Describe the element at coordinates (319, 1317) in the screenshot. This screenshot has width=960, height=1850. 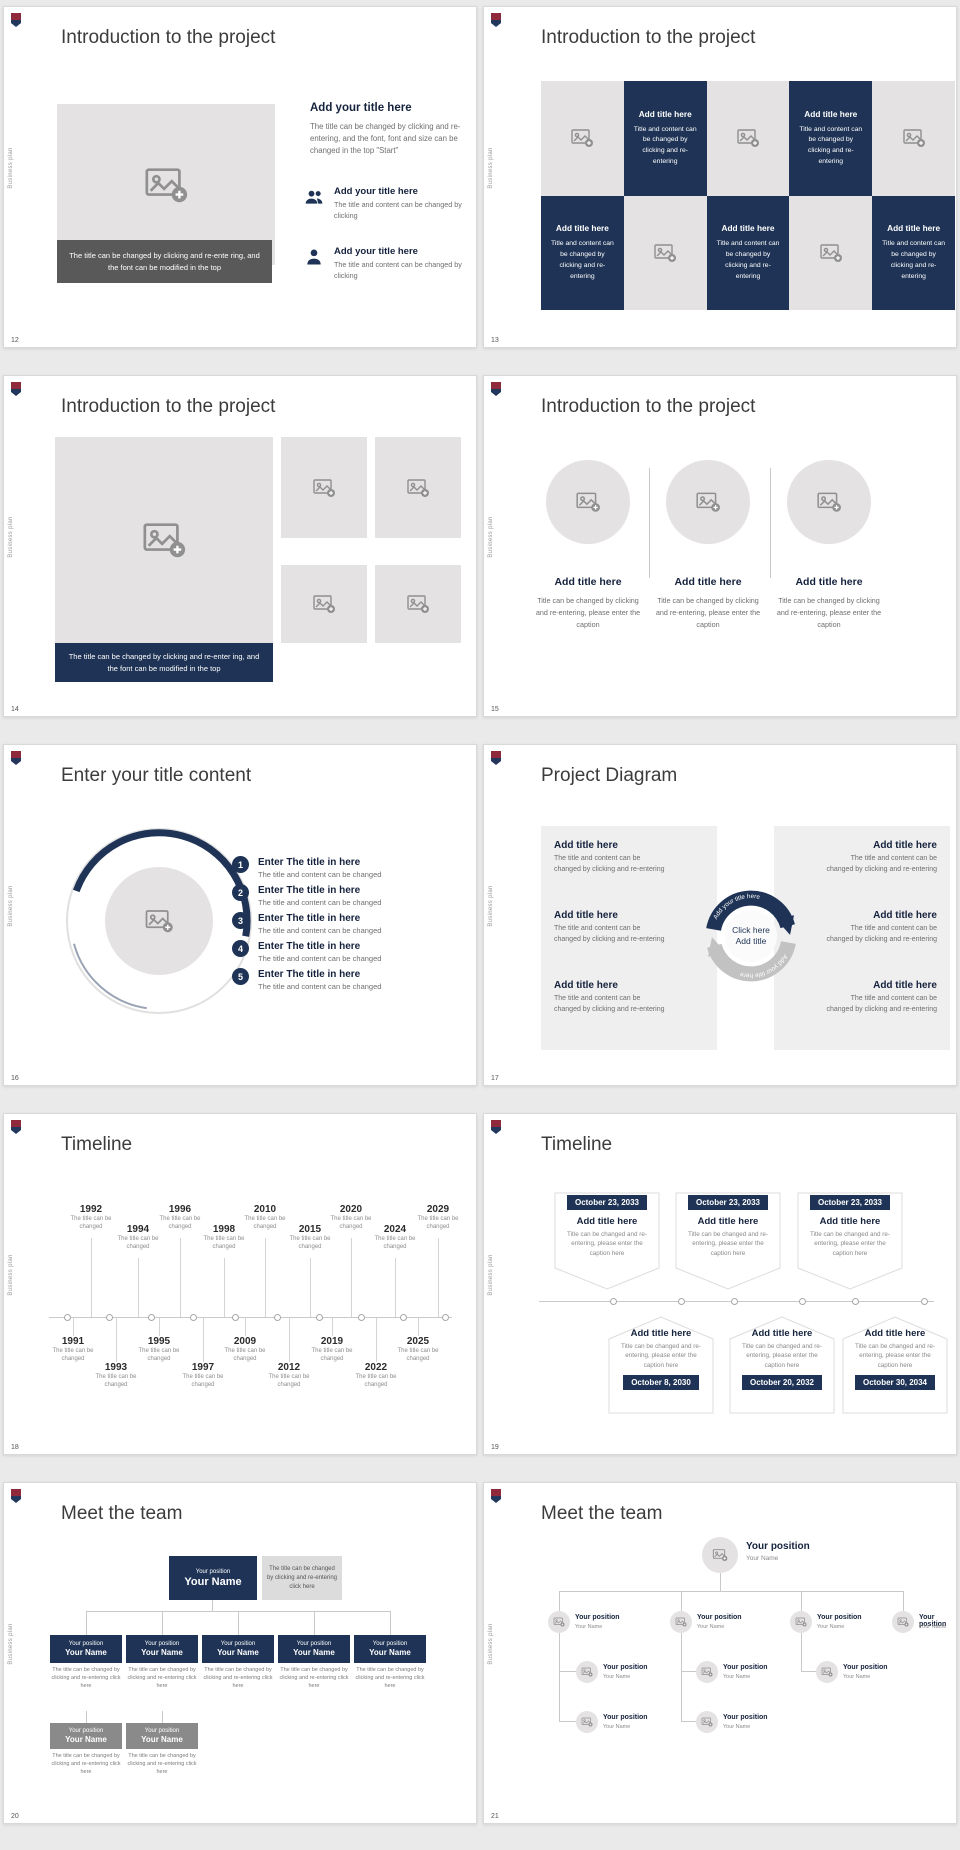
I see `timeline-dot` at that location.